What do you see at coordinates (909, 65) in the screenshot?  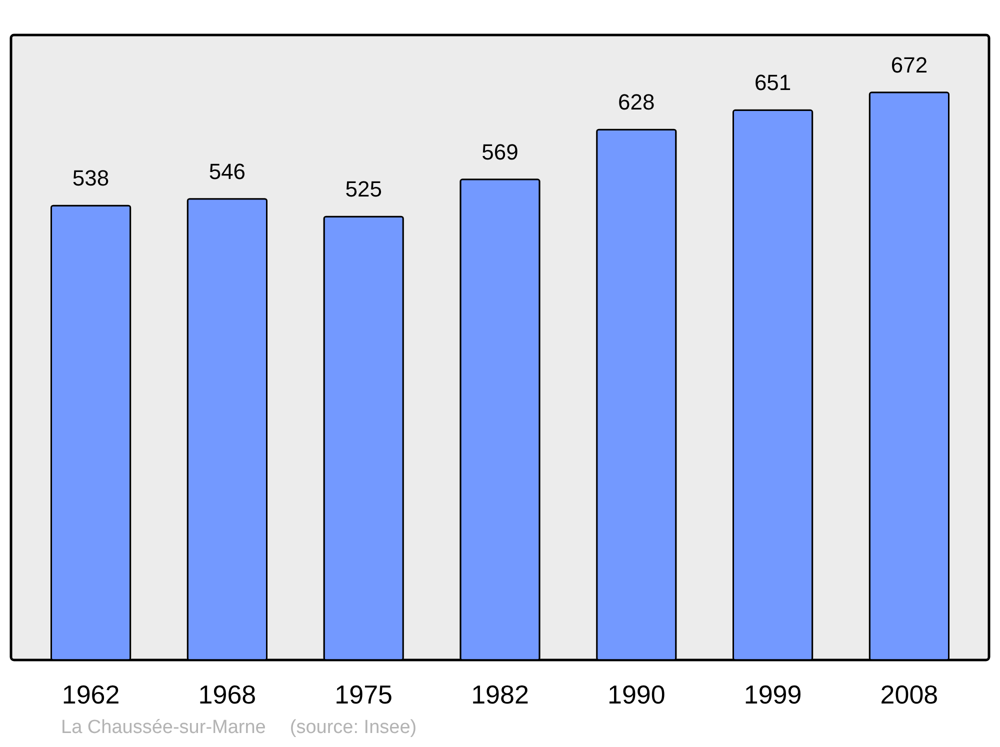 I see `data-label: 672` at bounding box center [909, 65].